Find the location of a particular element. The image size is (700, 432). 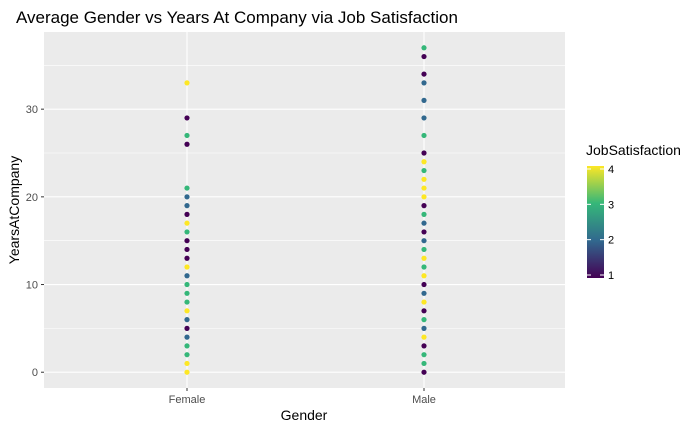

legend-title: JobSatisfaction is located at coordinates (633, 150).